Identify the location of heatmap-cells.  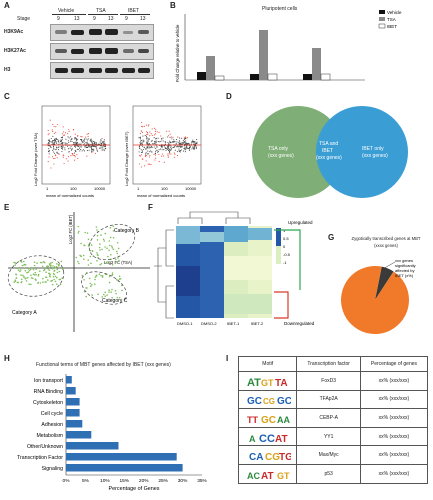
(224, 272).